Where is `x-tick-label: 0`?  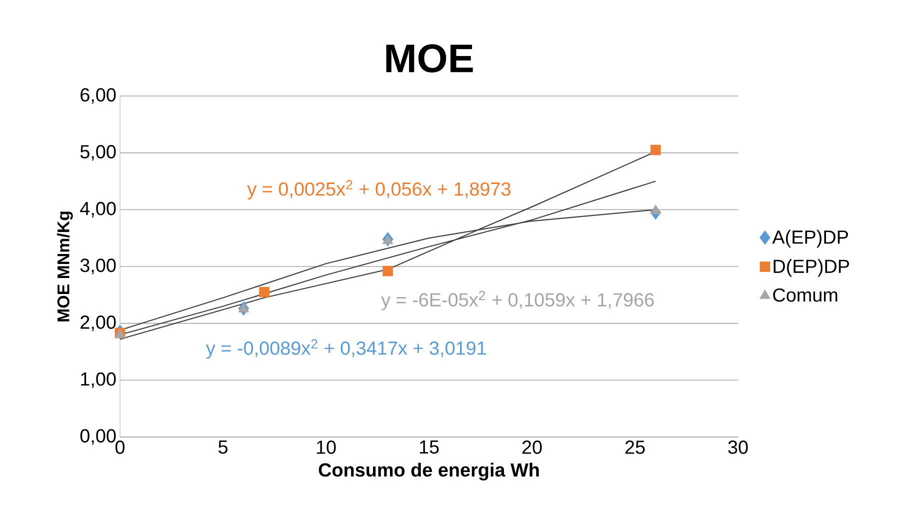
x-tick-label: 0 is located at coordinates (120, 447).